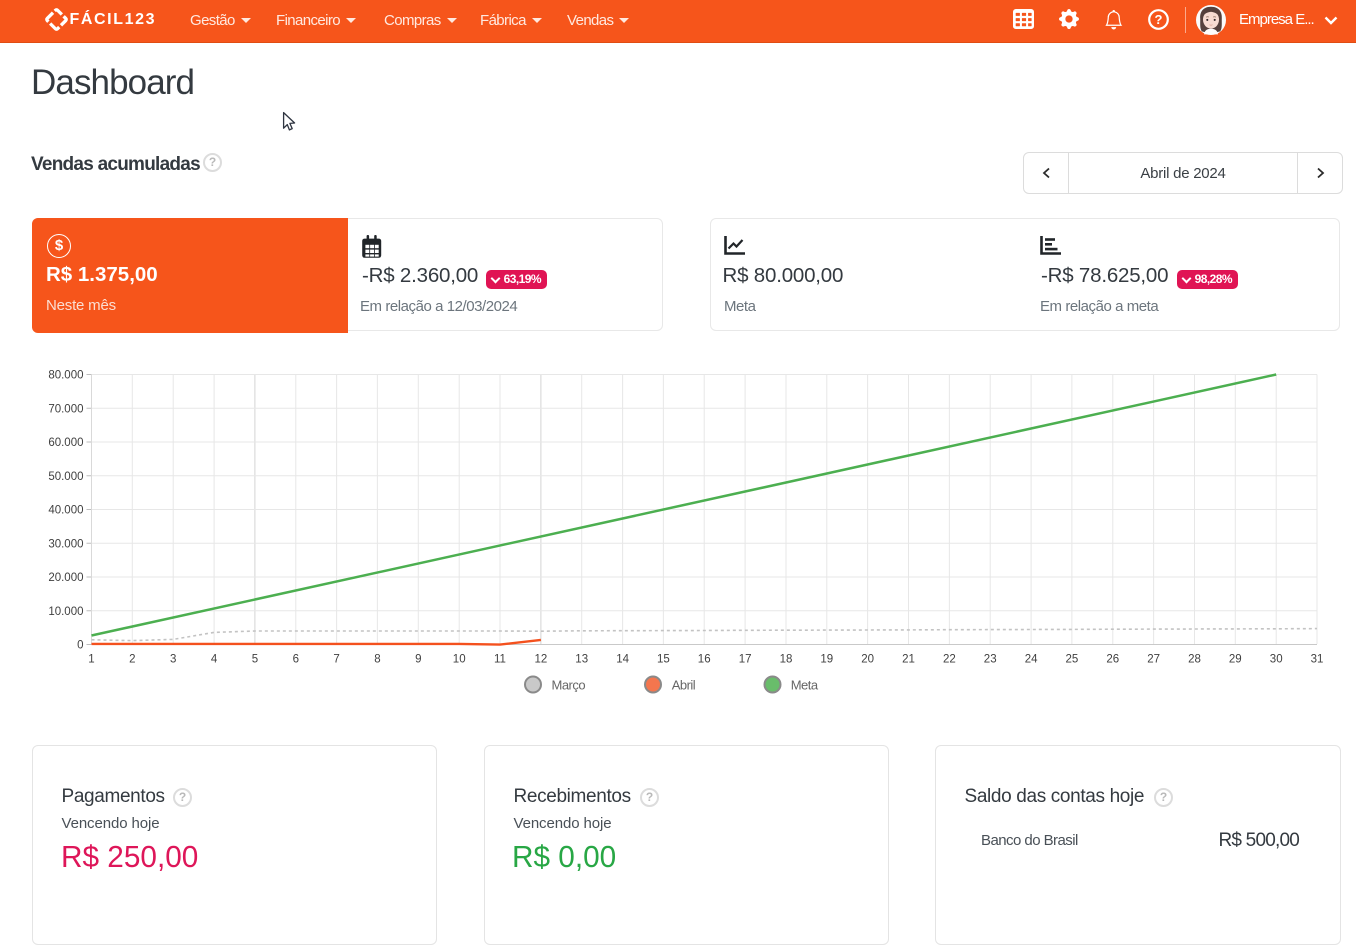 The height and width of the screenshot is (945, 1356). Describe the element at coordinates (663, 660) in the screenshot. I see `svg-text: 15` at that location.